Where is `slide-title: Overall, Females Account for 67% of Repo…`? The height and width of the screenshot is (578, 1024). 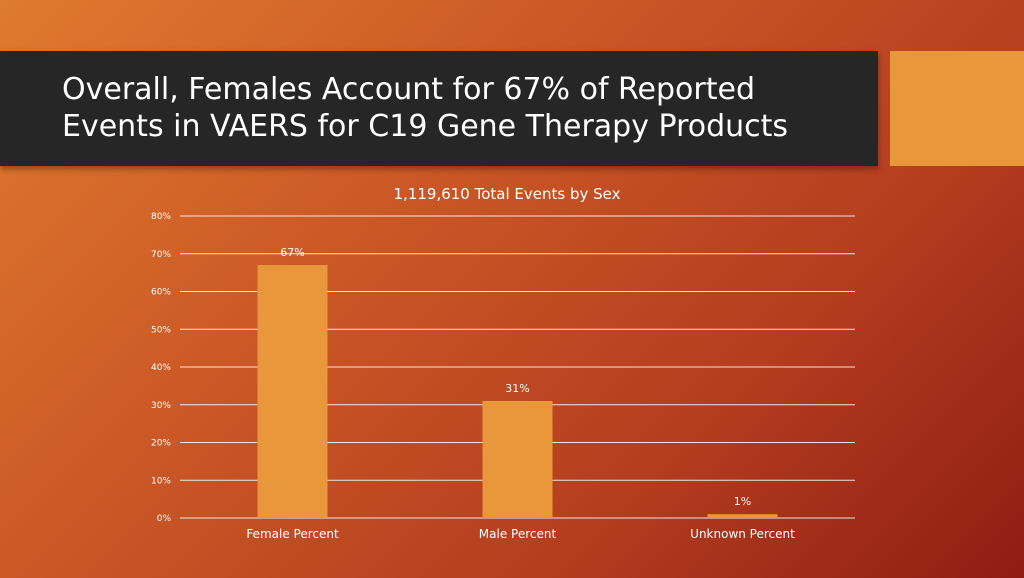
slide-title: Overall, Females Account for 67% of Repo… is located at coordinates (462, 108).